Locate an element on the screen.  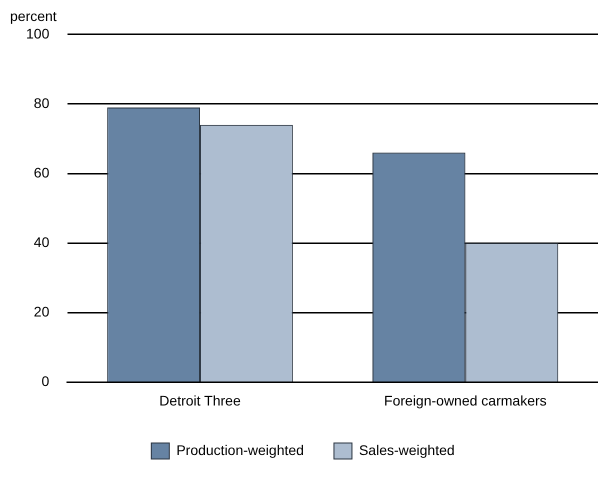
legend-label: Production-weighted is located at coordinates (240, 450).